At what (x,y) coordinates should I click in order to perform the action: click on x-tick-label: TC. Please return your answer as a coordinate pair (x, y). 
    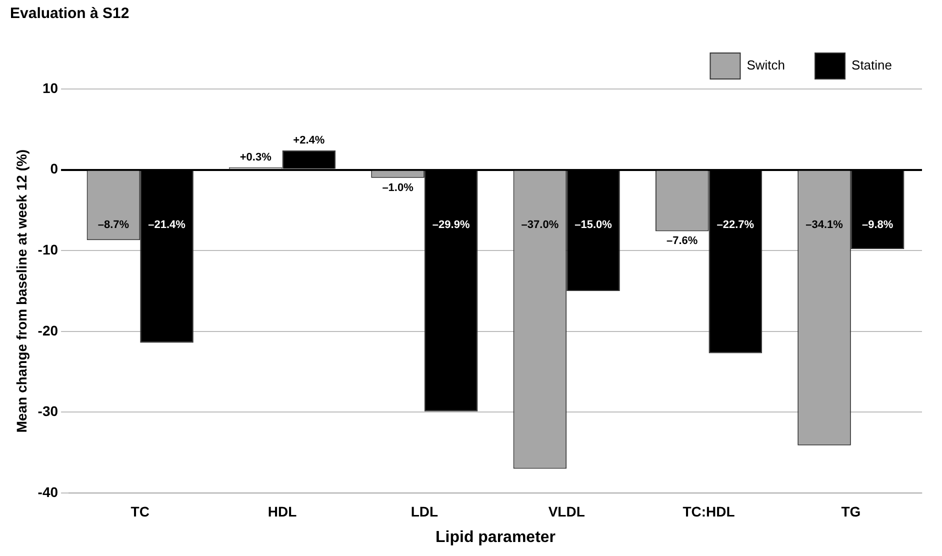
    Looking at the image, I should click on (140, 511).